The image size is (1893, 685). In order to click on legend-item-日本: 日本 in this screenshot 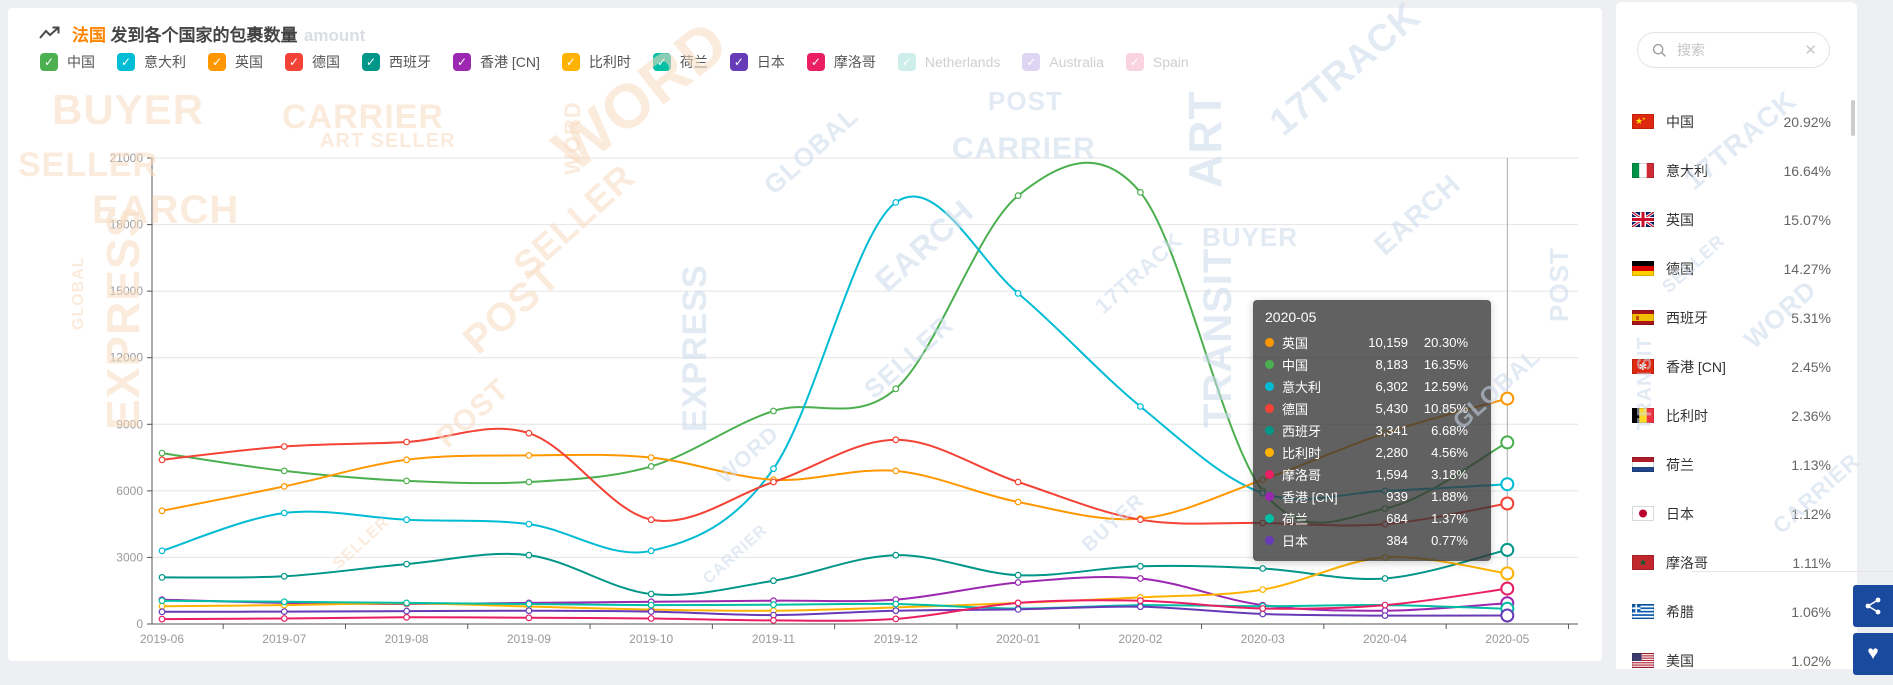, I will do `click(757, 62)`.